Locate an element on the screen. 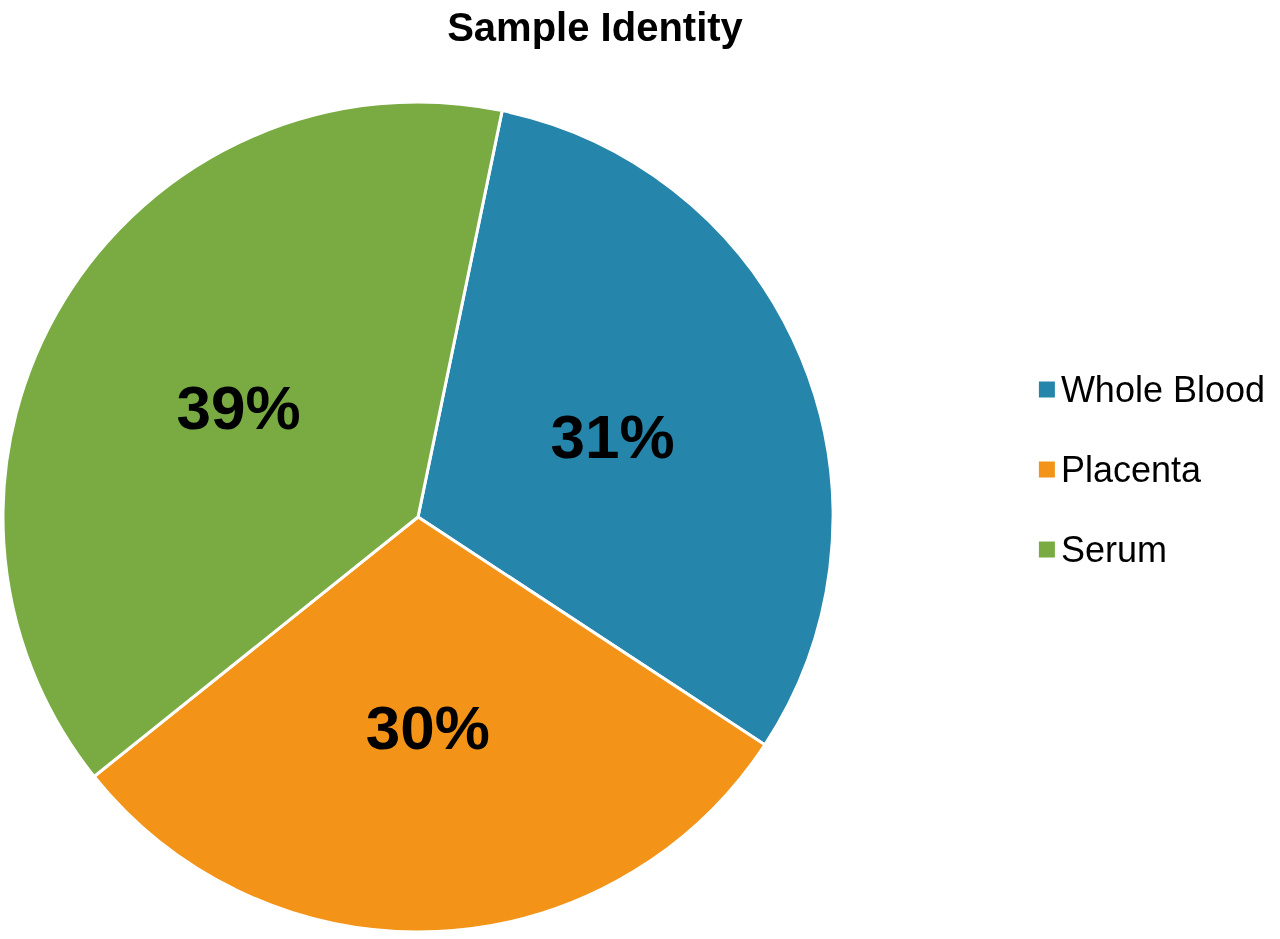 The image size is (1280, 939). legend-label: Serum is located at coordinates (1113, 549).